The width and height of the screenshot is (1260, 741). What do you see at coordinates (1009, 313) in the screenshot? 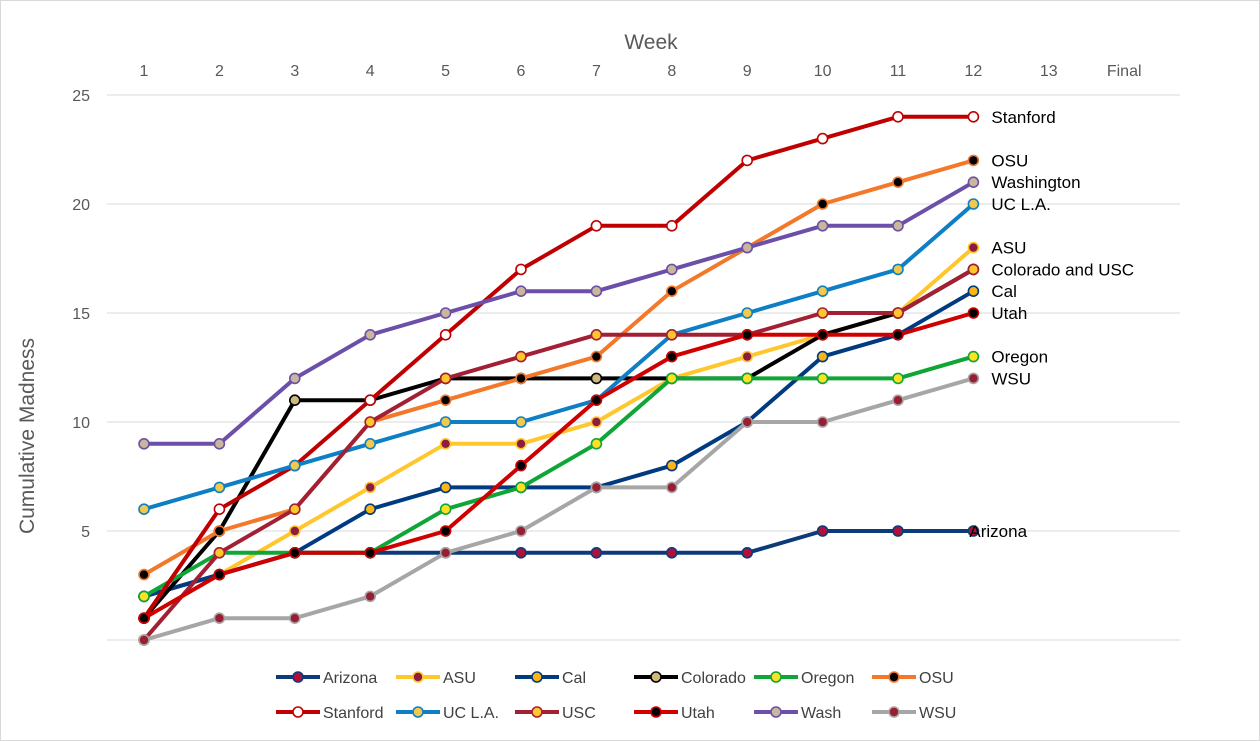
I see `end-label: Utah` at bounding box center [1009, 313].